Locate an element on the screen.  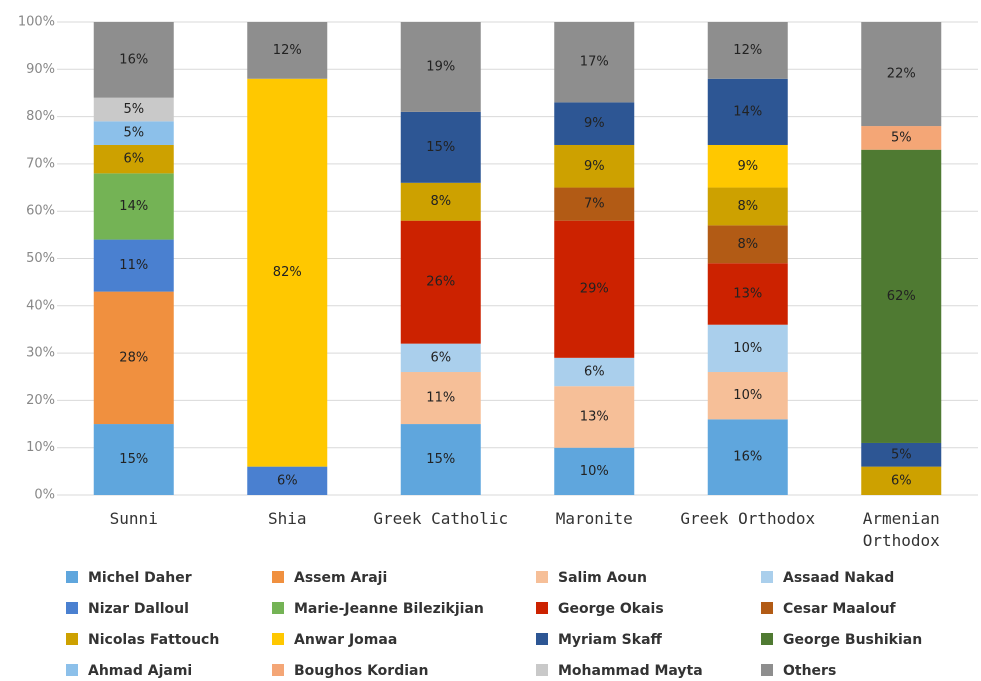
y-tick-label: 90% is located at coordinates (40, 69).